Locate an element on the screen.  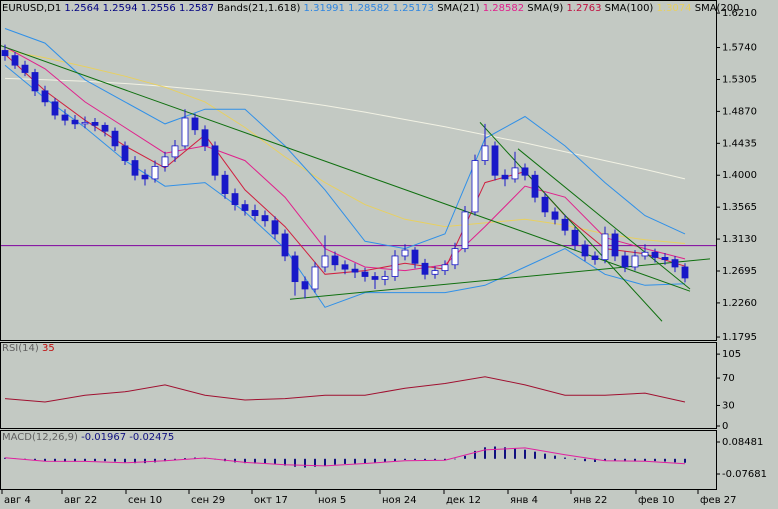
x-tick-label: сен 29 is located at coordinates (208, 500).